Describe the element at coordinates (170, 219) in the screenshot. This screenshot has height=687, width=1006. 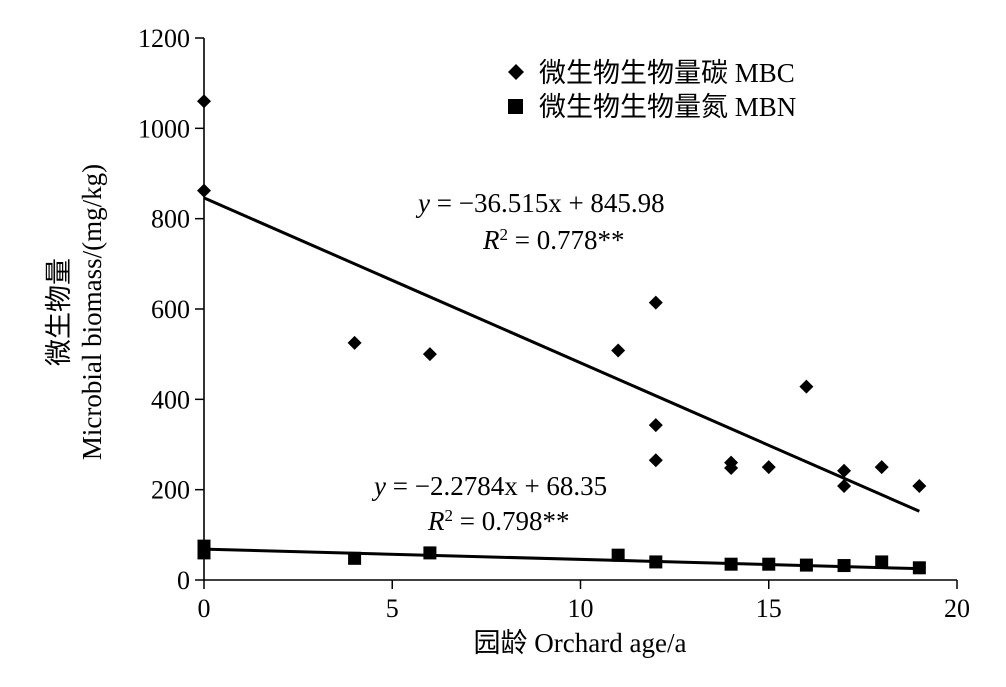
I see `y-tick-label: 800` at that location.